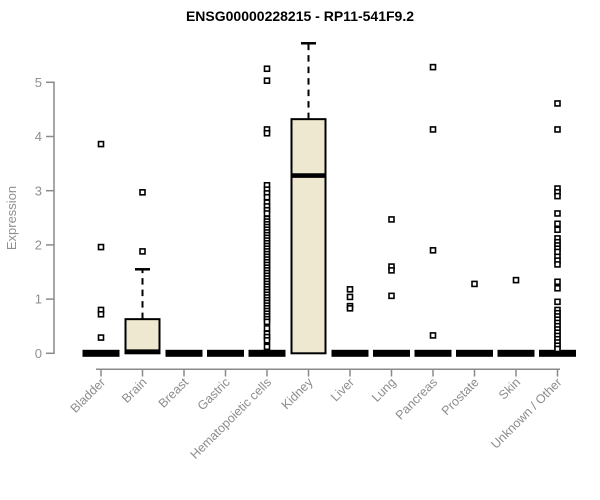  I want to click on y-tick-label: 2, so click(38, 245).